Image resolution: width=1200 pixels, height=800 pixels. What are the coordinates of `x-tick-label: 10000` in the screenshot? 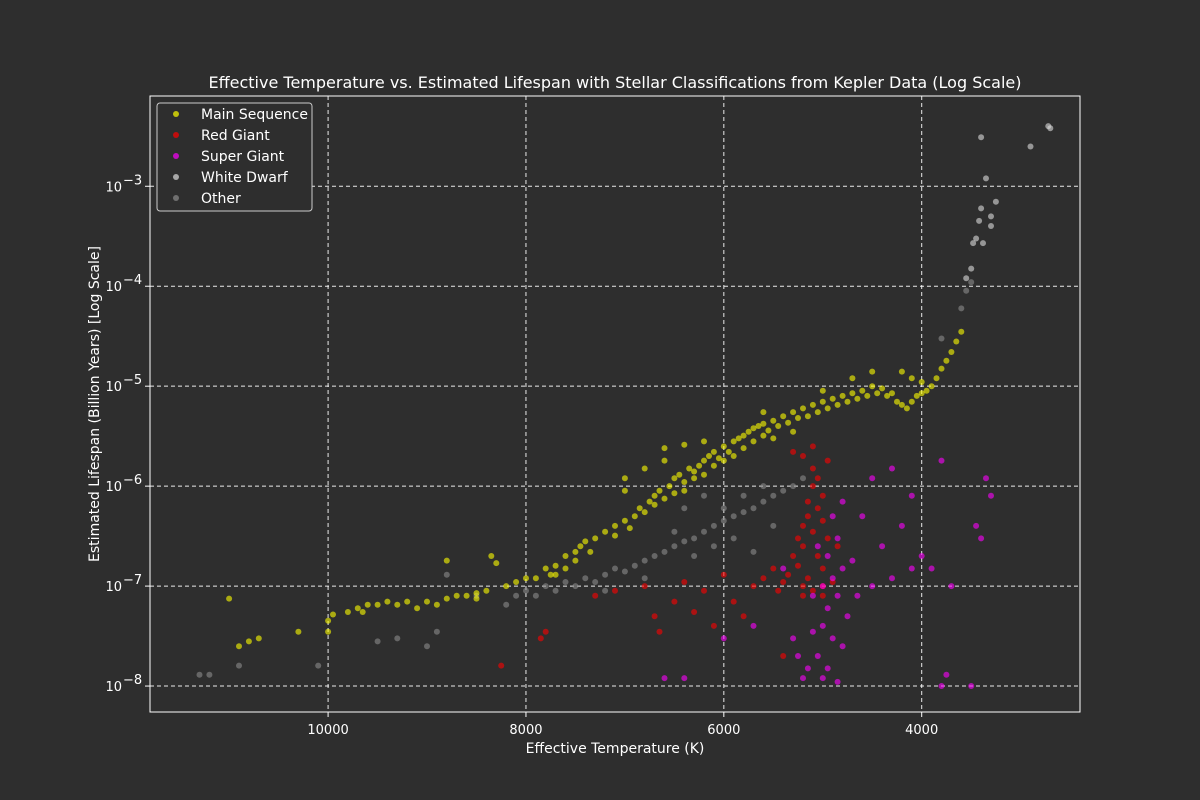 It's located at (327, 730).